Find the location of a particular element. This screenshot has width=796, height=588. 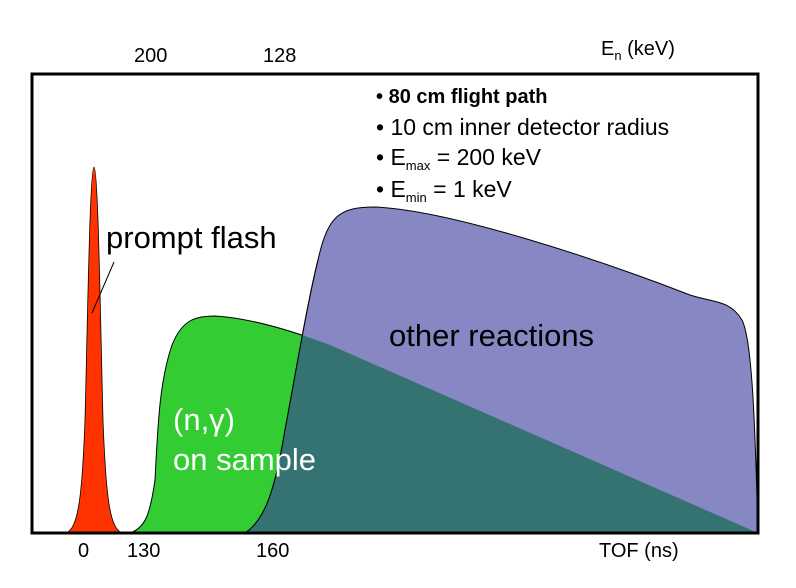

bottom-tick-160: 160 is located at coordinates (273, 551).